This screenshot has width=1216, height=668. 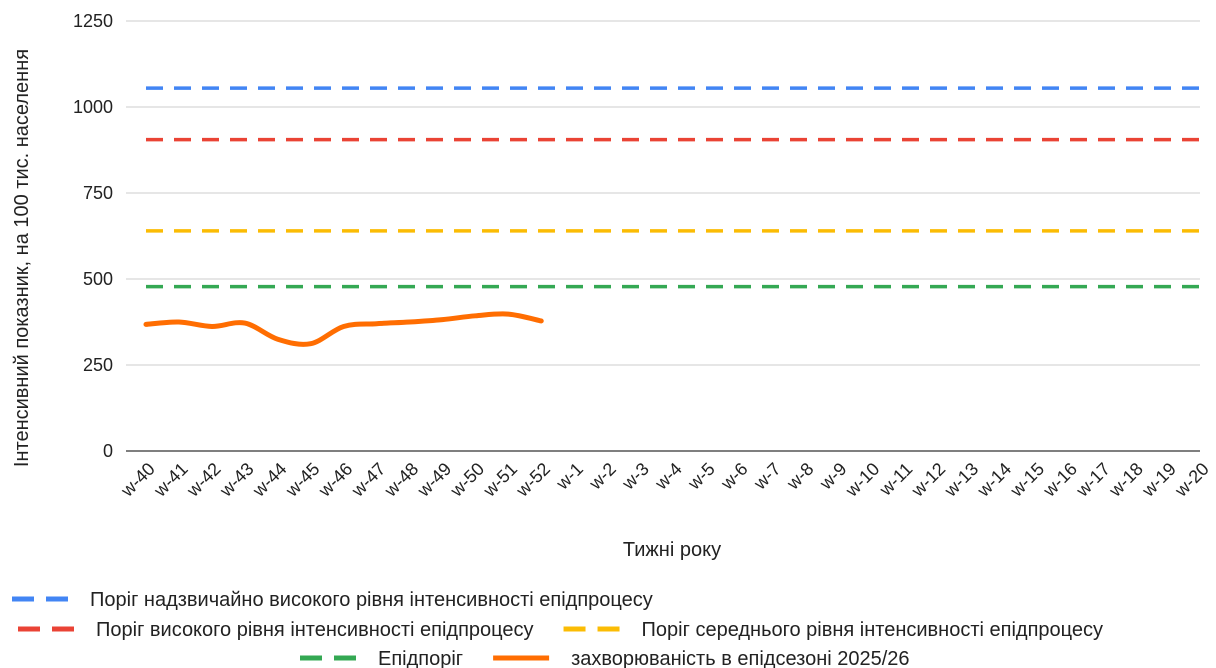 What do you see at coordinates (895, 479) in the screenshot?
I see `x-tick-label: w-11` at bounding box center [895, 479].